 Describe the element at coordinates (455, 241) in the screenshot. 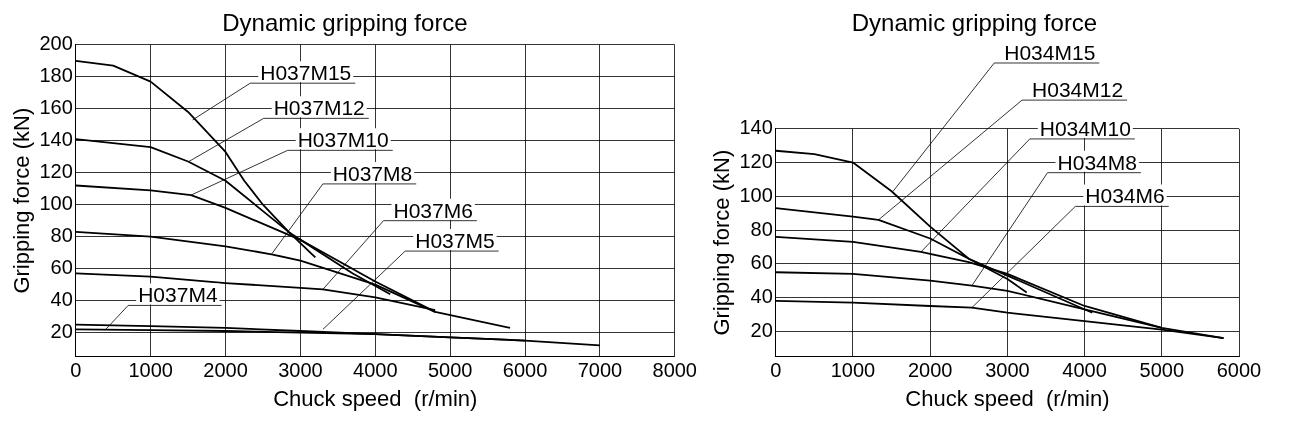

I see `annotation: H037M5` at that location.